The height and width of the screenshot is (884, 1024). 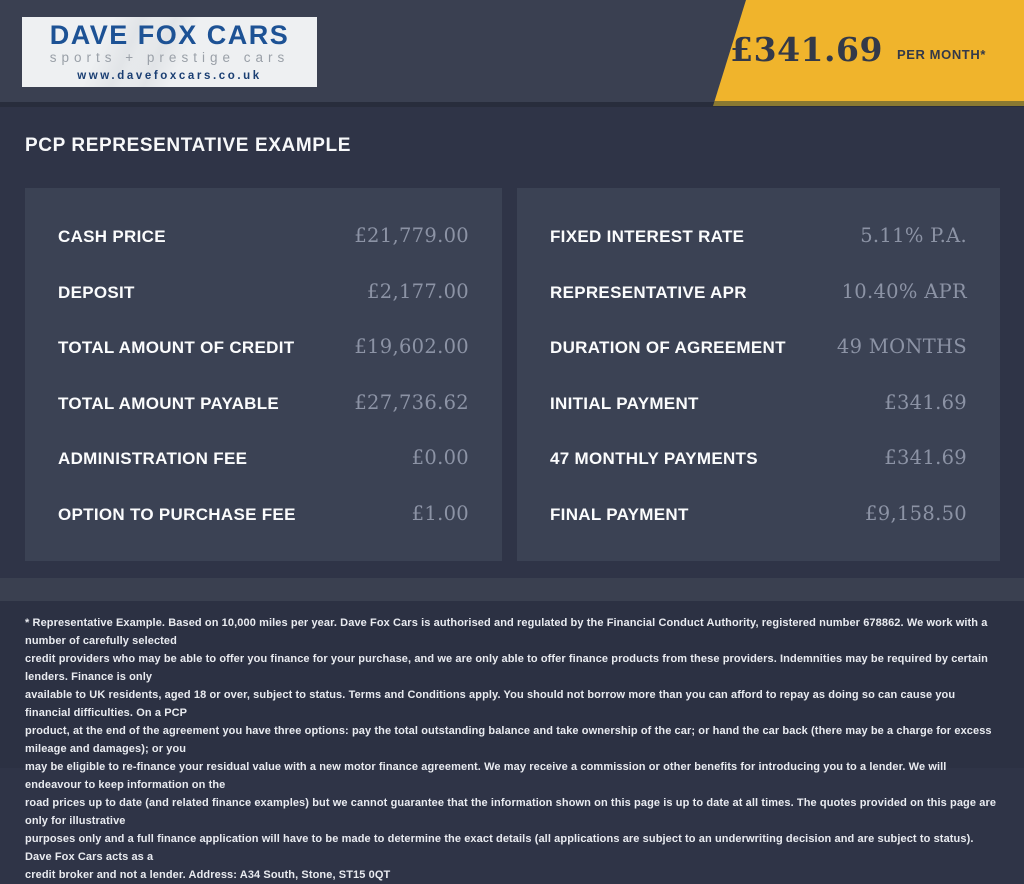 I want to click on finance-row-option-fee: OPTION TO PURCHASE FEE £1.00, so click(x=263, y=513).